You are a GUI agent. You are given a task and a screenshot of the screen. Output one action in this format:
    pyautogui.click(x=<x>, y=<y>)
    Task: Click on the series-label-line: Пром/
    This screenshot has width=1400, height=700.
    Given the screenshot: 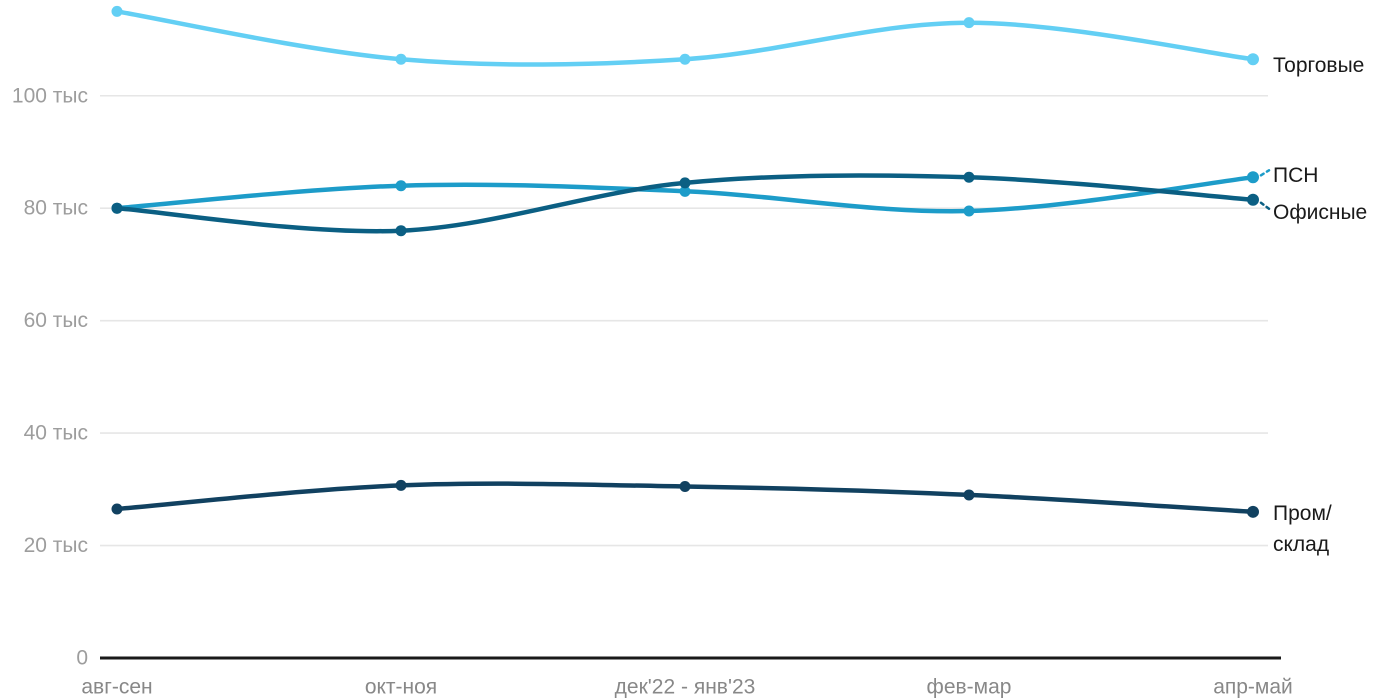 What is the action you would take?
    pyautogui.click(x=1302, y=514)
    